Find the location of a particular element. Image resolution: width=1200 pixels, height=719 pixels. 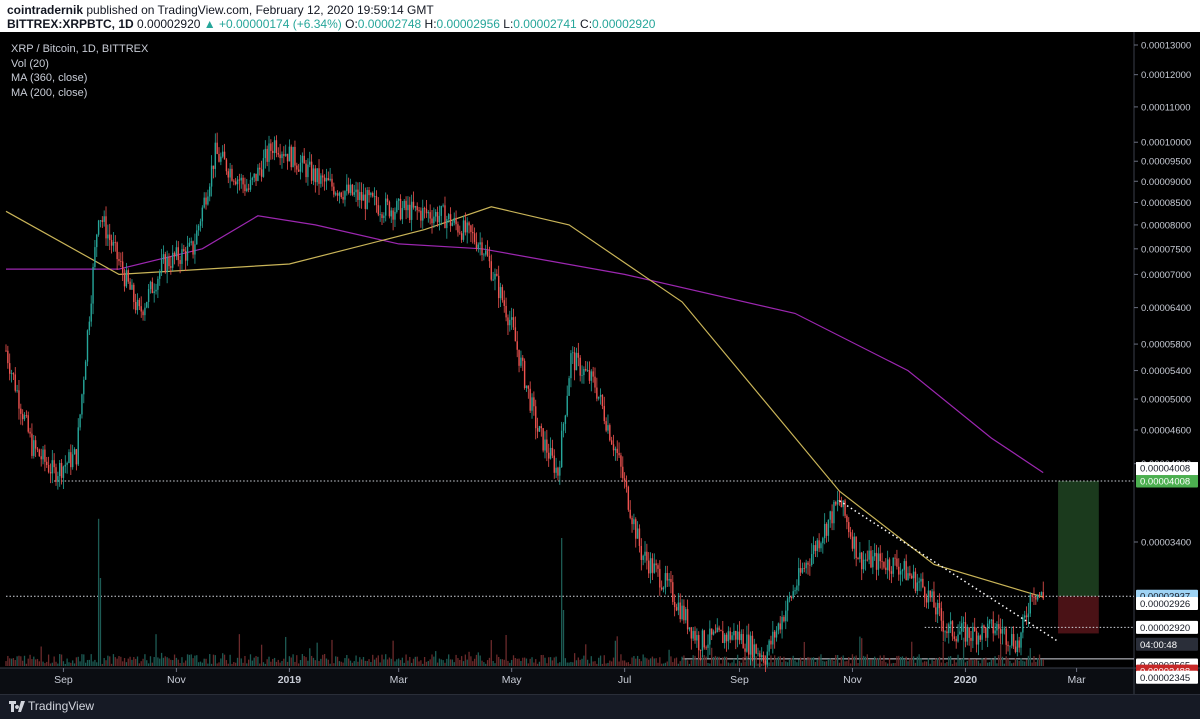

target-zone is located at coordinates (1078, 539).